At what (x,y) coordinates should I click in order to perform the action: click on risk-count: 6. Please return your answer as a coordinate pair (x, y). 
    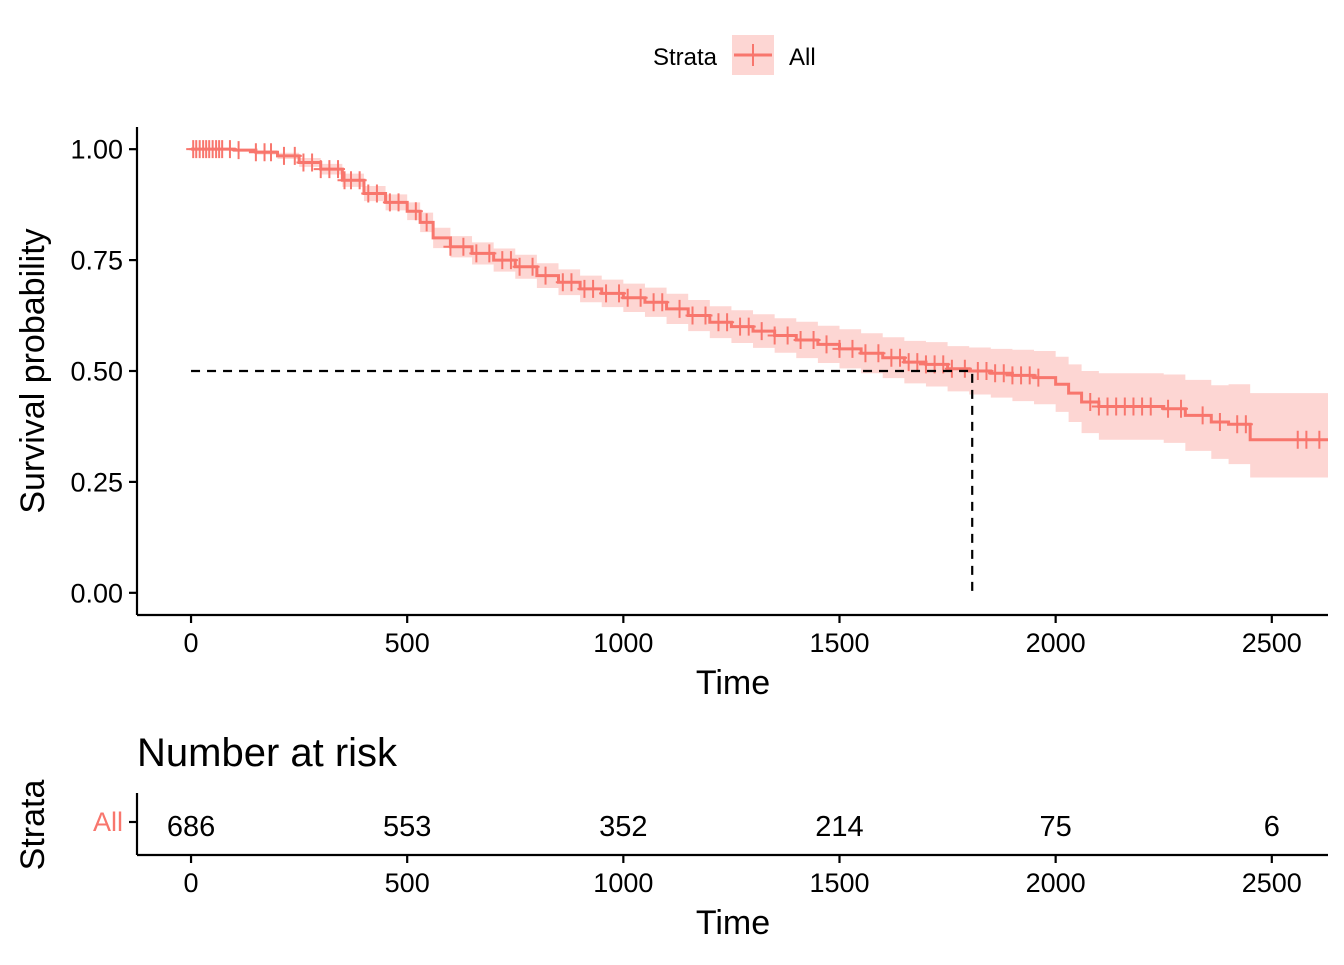
    Looking at the image, I should click on (1272, 827).